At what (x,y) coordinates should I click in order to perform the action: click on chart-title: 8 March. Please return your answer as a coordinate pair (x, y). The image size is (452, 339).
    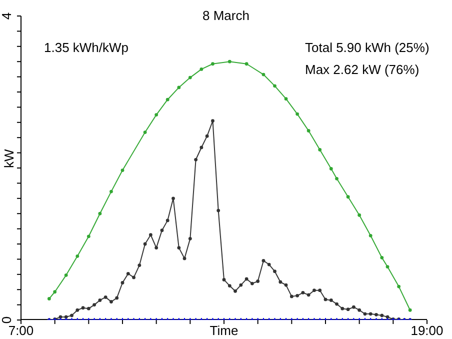
    Looking at the image, I should click on (226, 15).